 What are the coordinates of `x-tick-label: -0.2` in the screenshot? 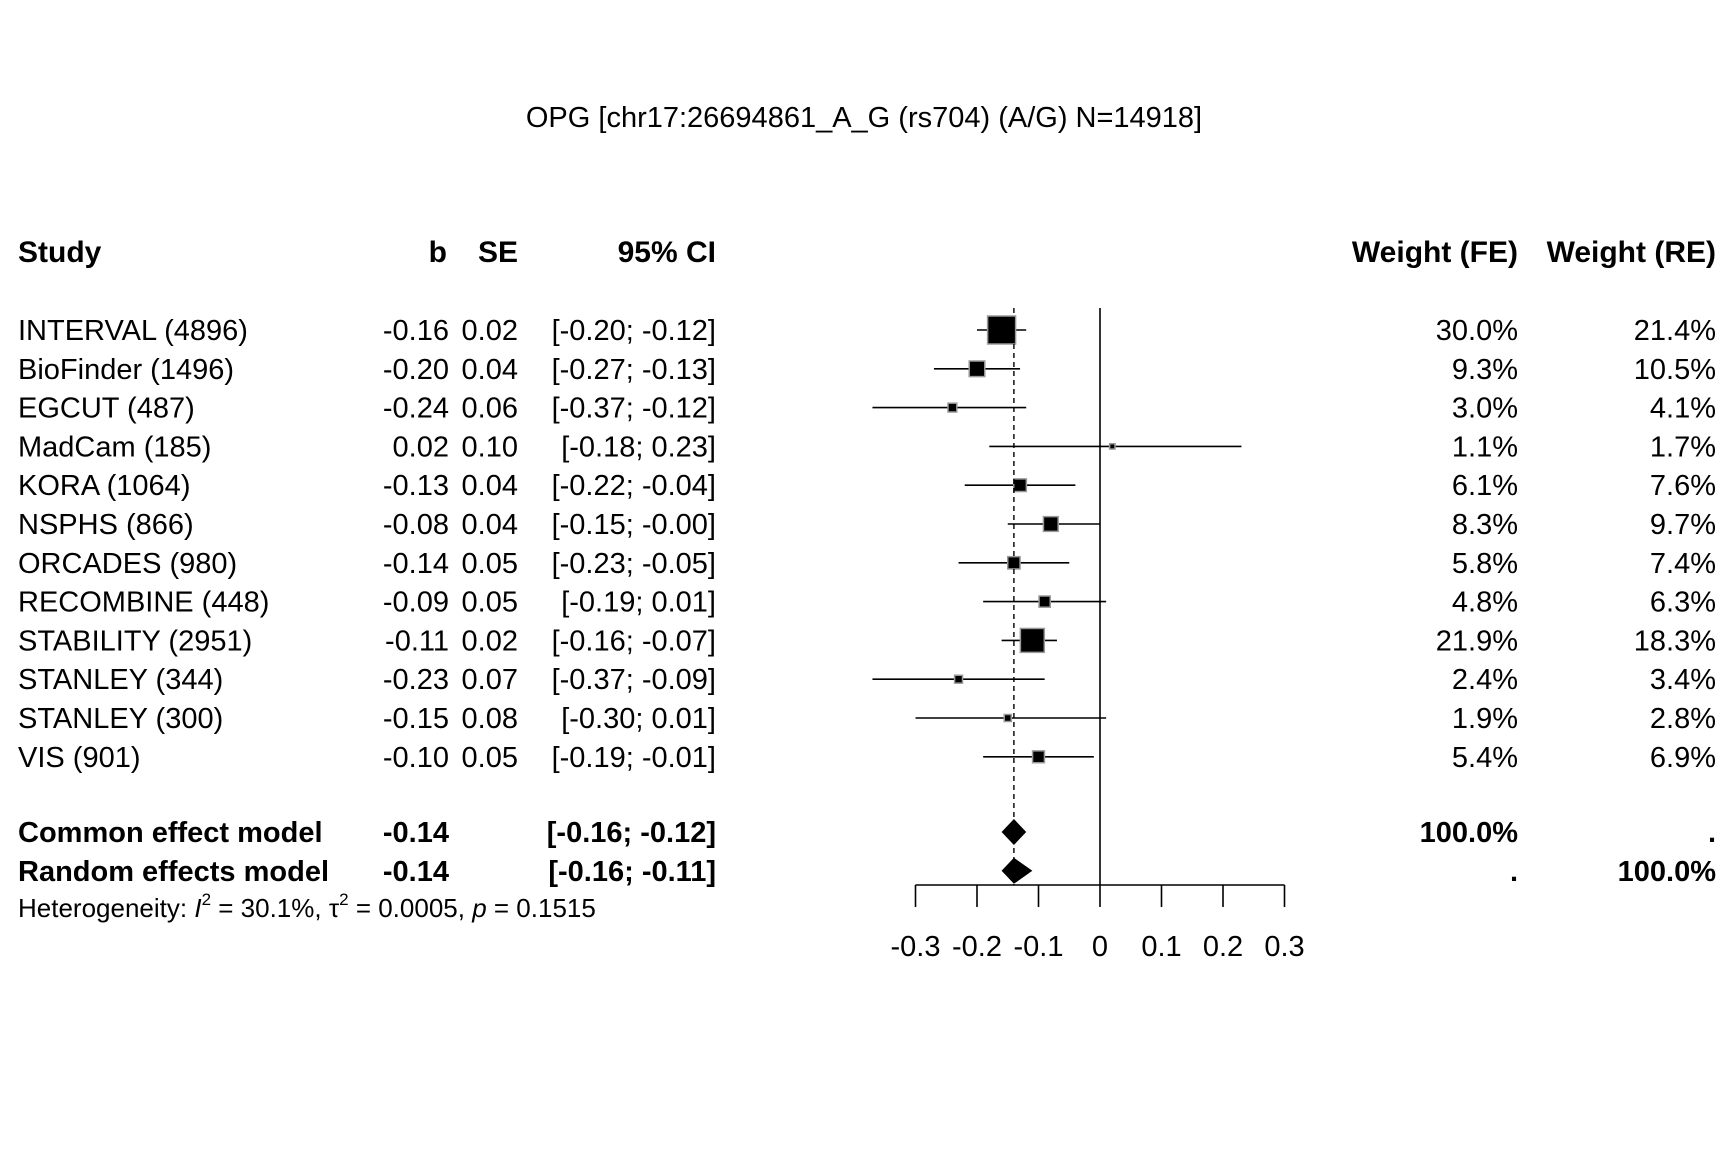 It's located at (977, 947).